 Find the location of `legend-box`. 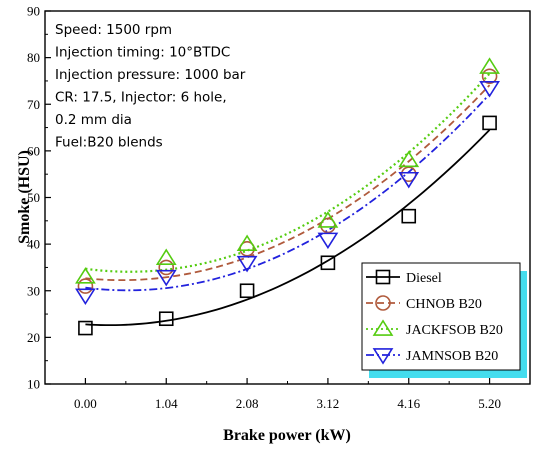

legend-box is located at coordinates (441, 316).